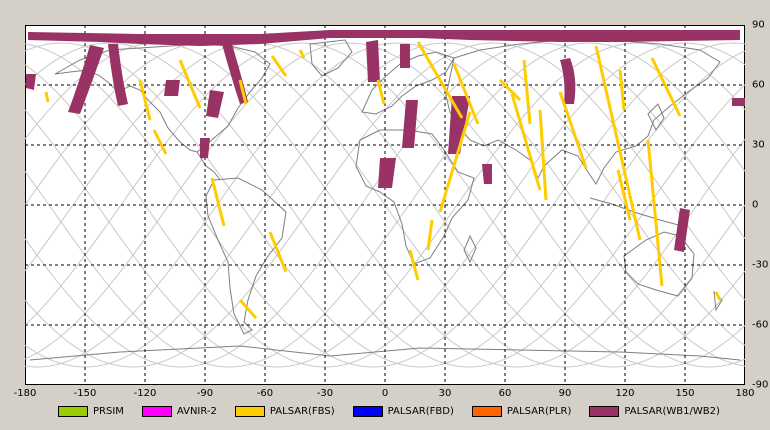 The height and width of the screenshot is (430, 770). I want to click on x-tick-label: 0, so click(385, 393).